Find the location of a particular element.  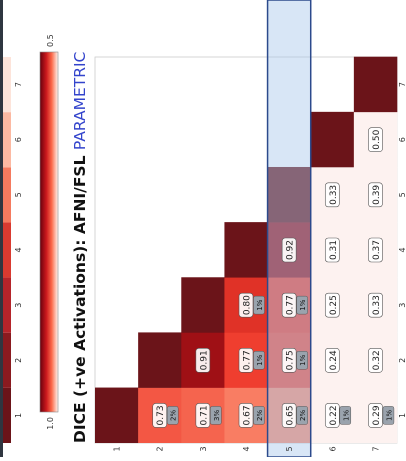

cell-value-label: 0.22 is located at coordinates (334, 415).